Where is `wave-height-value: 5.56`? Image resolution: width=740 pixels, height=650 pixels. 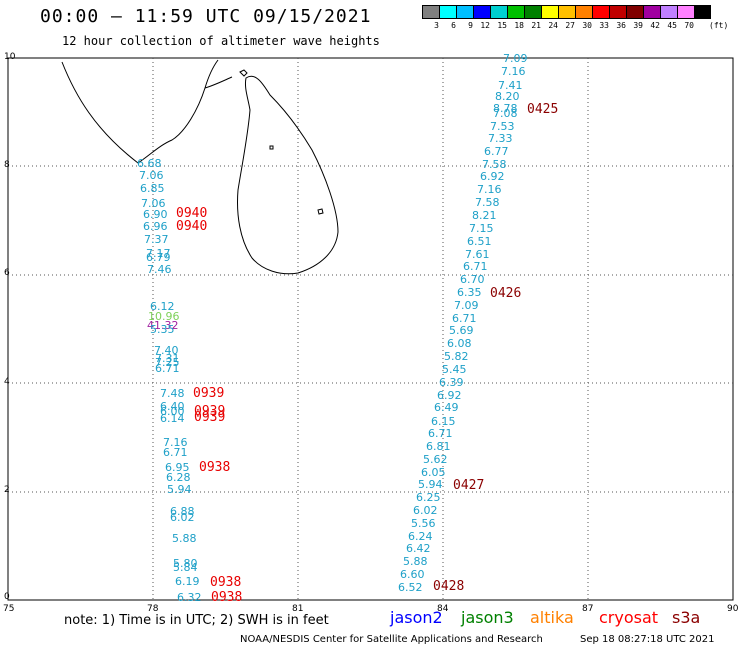
wave-height-value: 5.56 is located at coordinates (423, 523).